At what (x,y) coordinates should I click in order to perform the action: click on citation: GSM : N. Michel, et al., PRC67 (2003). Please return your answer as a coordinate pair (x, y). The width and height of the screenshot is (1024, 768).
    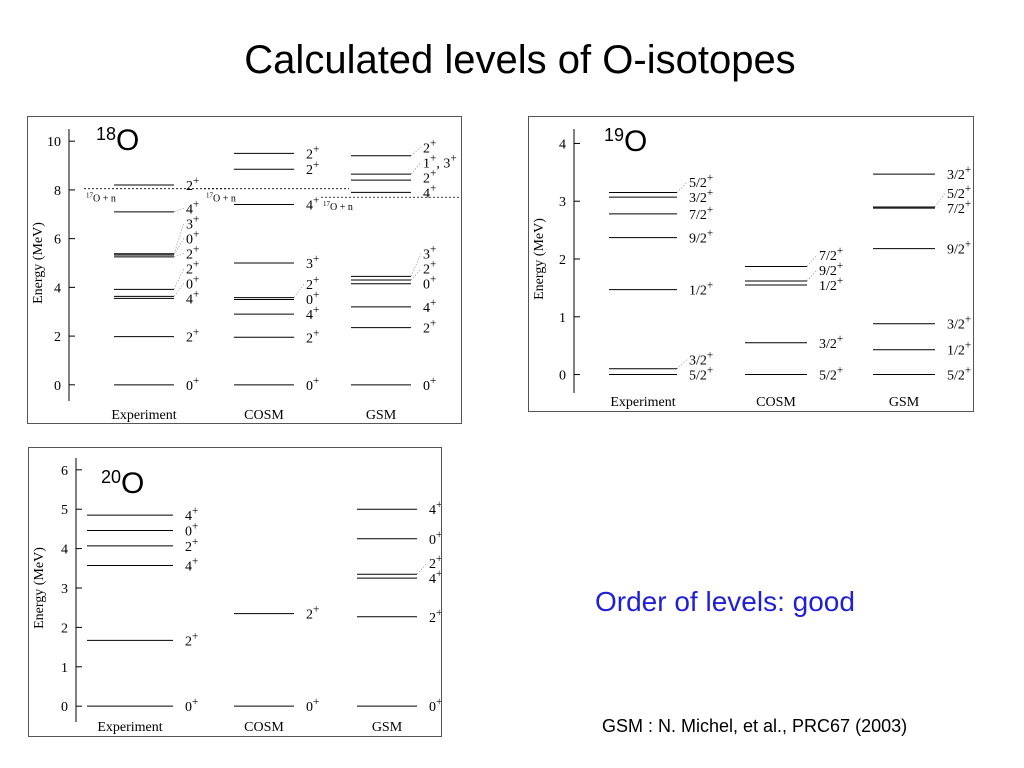
    Looking at the image, I should click on (755, 726).